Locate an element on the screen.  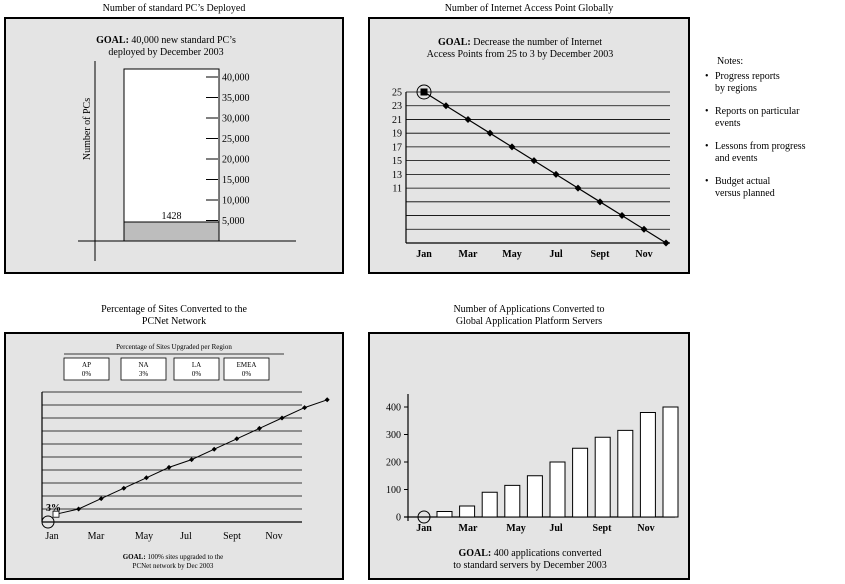
goal-label: GOAL: is located at coordinates (474, 553).